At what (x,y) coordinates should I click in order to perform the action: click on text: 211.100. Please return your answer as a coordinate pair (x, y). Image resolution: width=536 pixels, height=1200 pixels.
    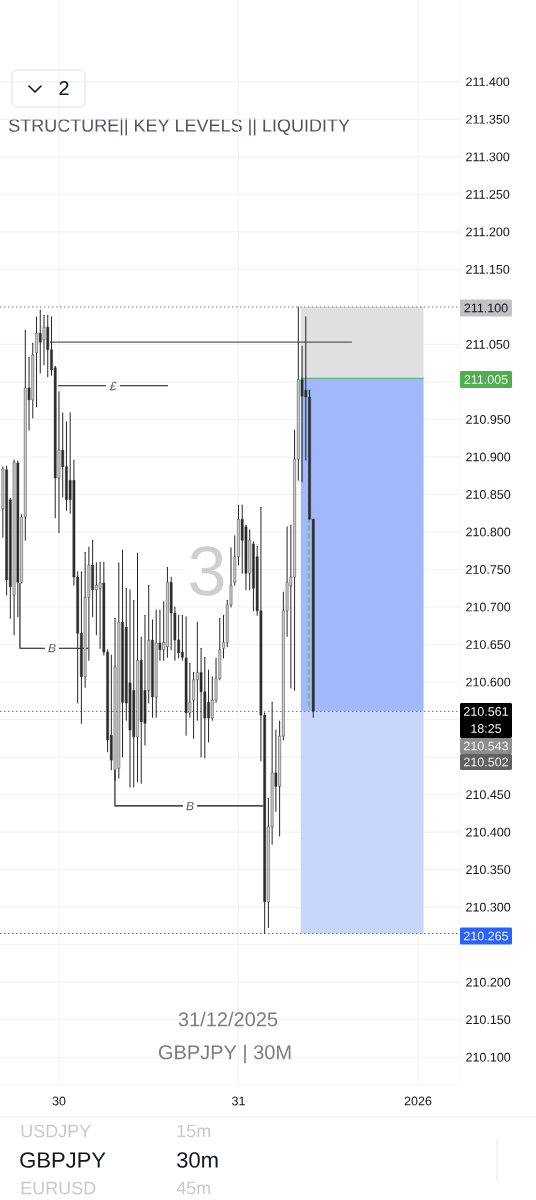
    Looking at the image, I should click on (486, 308).